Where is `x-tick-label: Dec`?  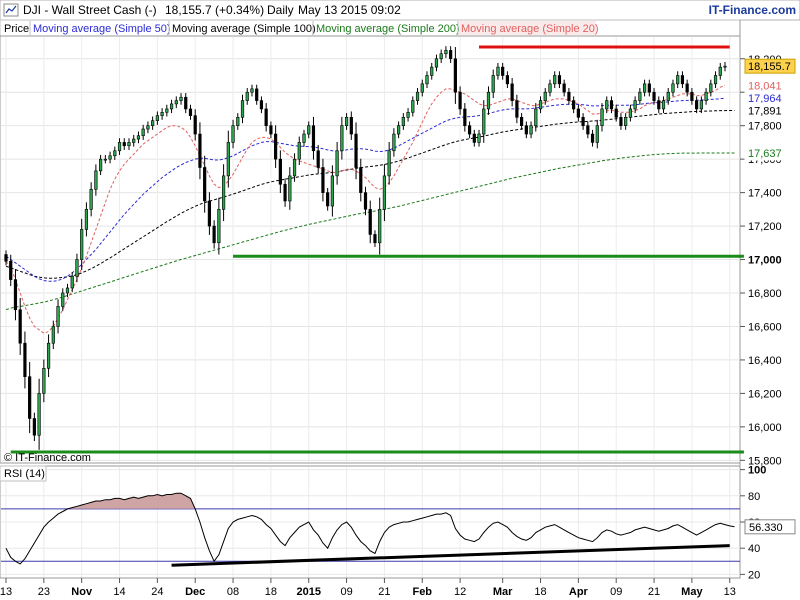
x-tick-label: Dec is located at coordinates (195, 592).